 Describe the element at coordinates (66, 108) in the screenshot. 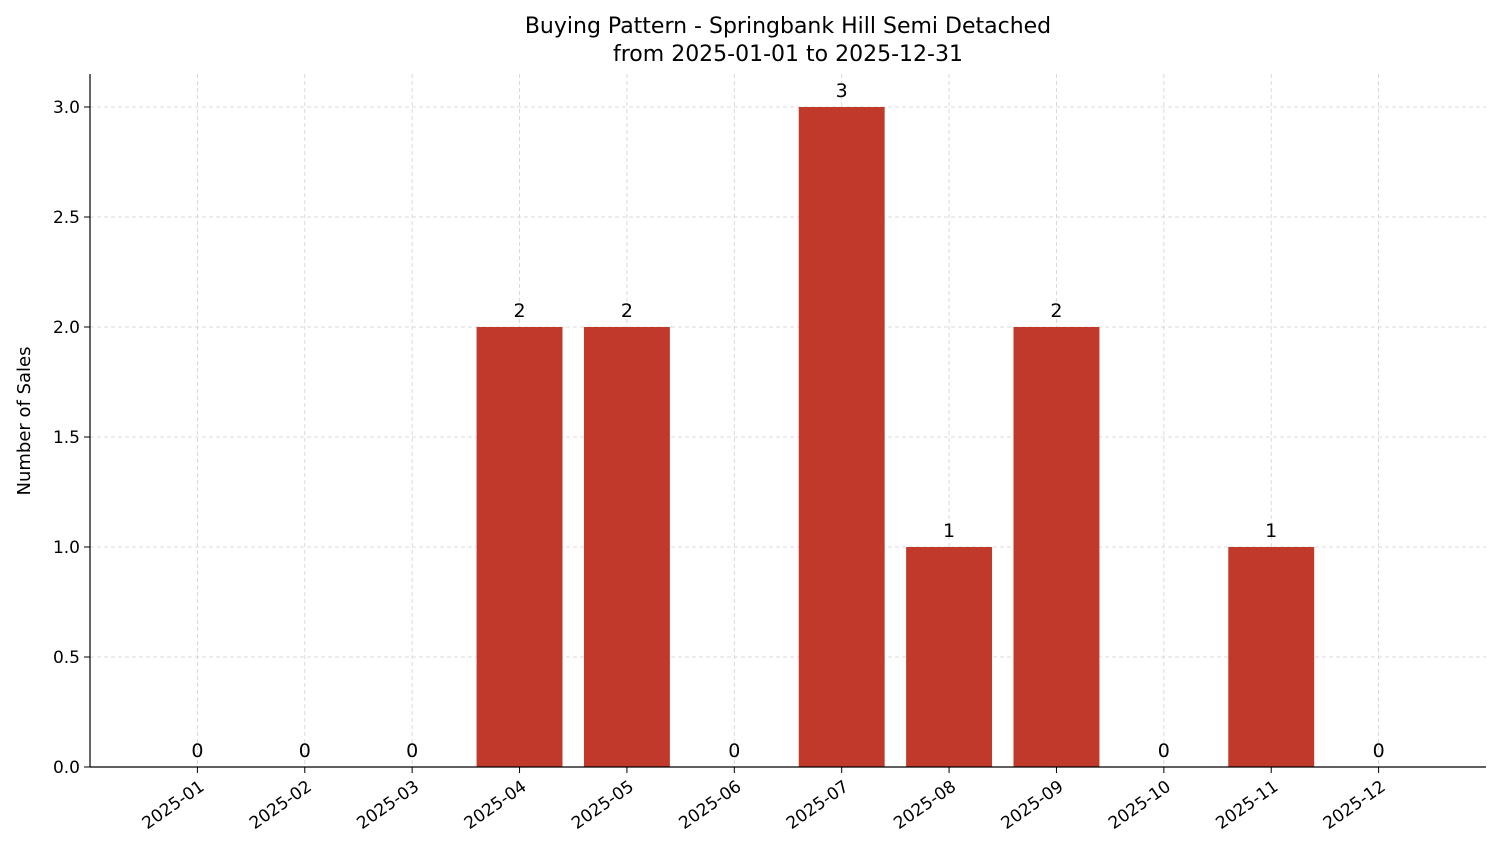

I see `y-tick-label: 3.0` at that location.